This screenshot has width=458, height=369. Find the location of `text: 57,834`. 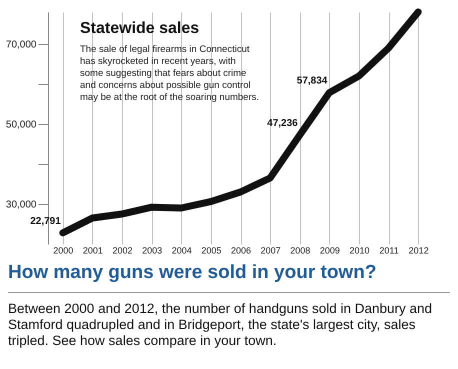

text: 57,834 is located at coordinates (312, 81).